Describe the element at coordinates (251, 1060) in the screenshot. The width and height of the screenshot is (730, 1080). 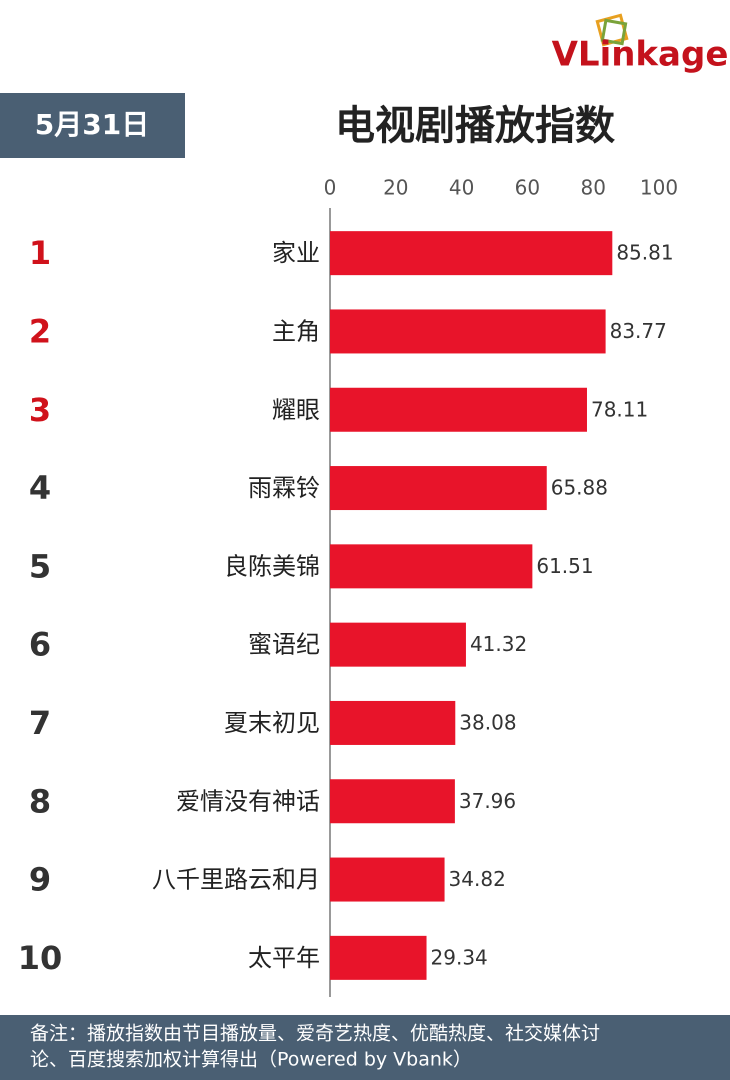
I see `note: 论、百度搜索加权计算得出（Powered by Vbank）` at that location.